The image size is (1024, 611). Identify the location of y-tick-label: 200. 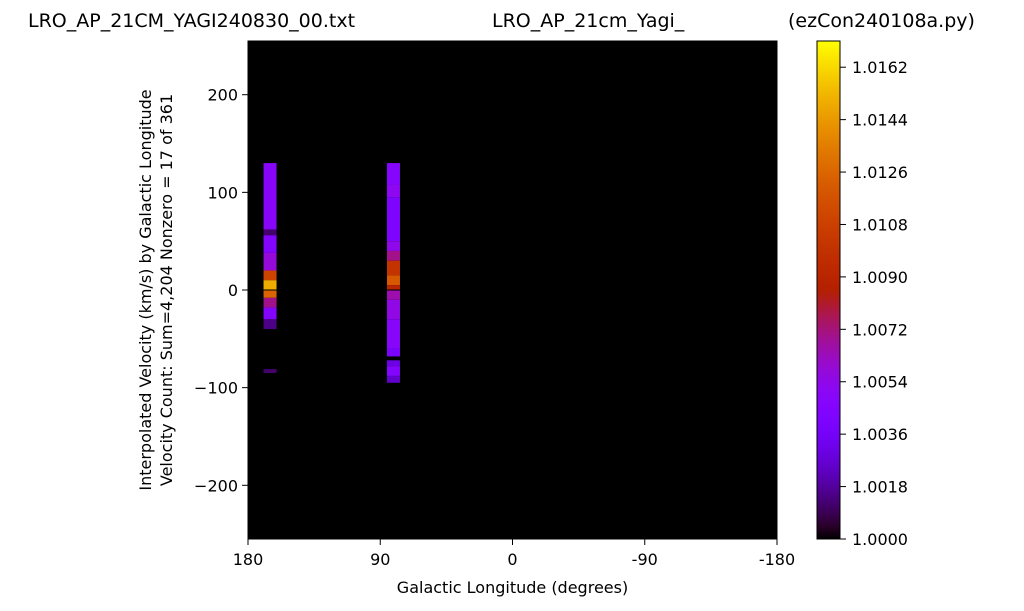
(222, 95).